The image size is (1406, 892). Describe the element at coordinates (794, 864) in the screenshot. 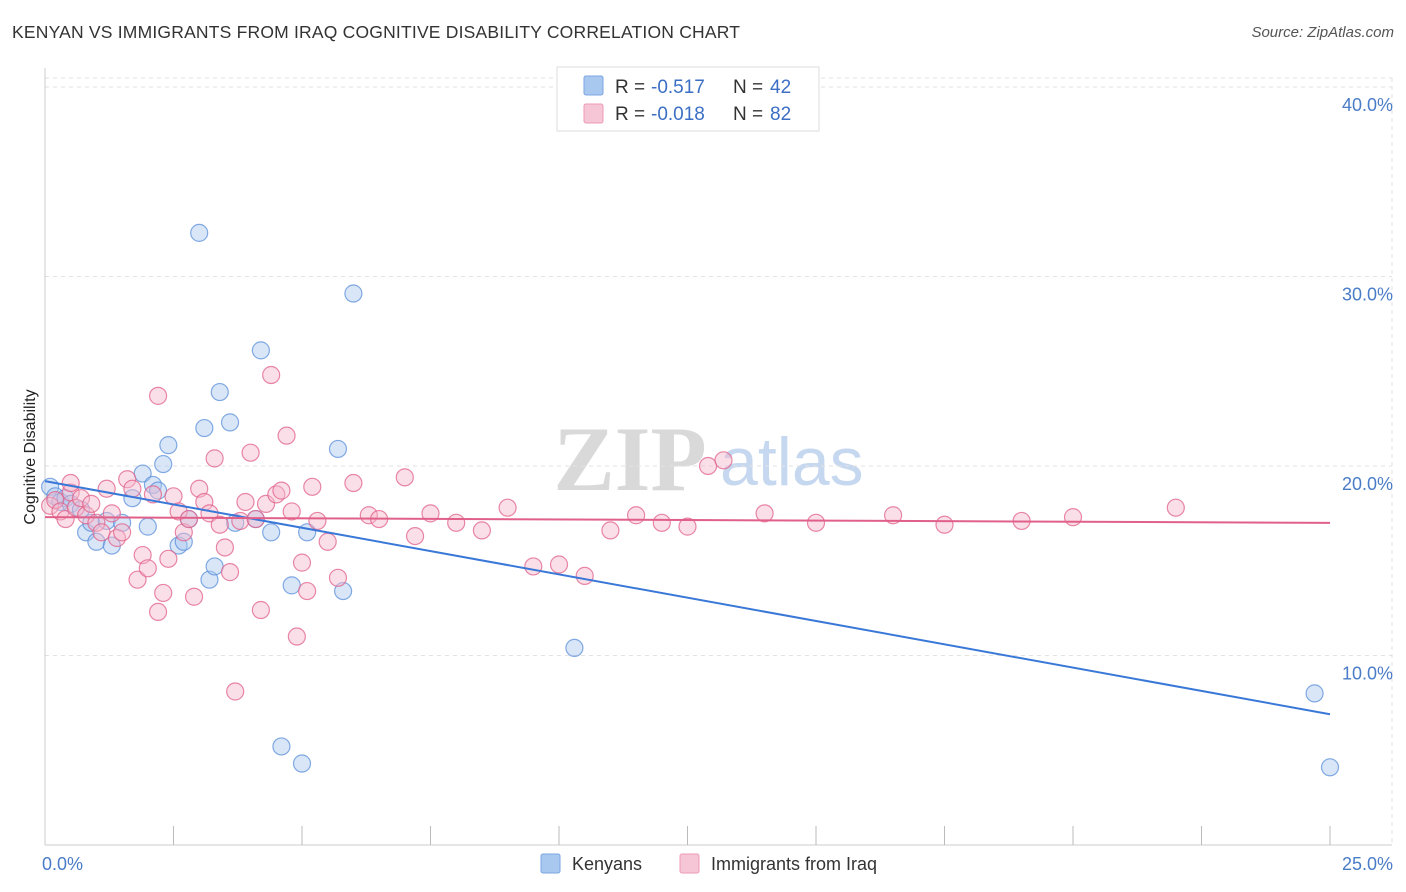

I see `legend-label-iraq: Immigrants from Iraq` at that location.